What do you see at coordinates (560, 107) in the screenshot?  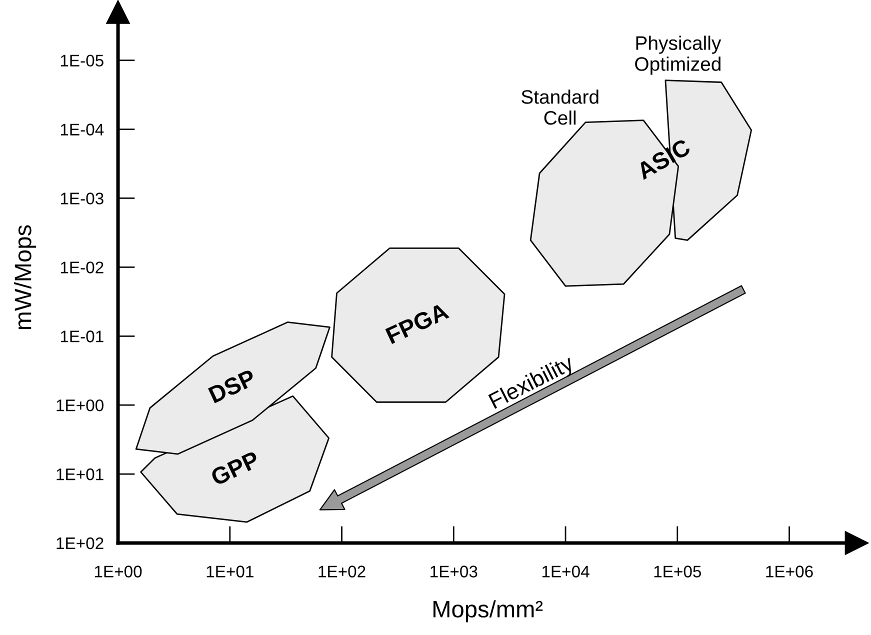 I see `series-label: Standard Cell` at bounding box center [560, 107].